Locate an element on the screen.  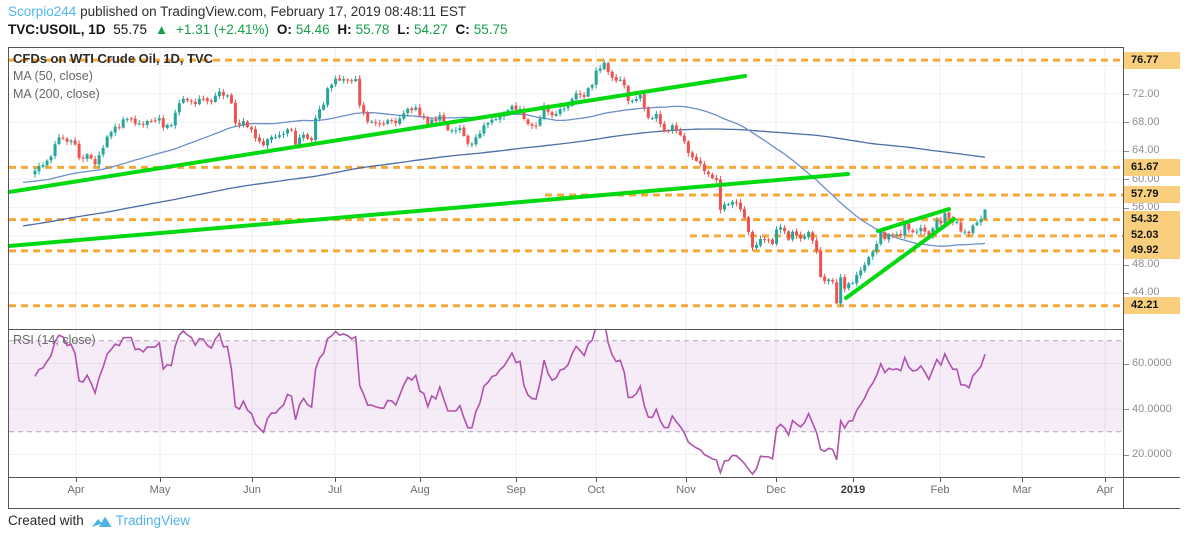
created-with-label: Created with is located at coordinates (46, 520).